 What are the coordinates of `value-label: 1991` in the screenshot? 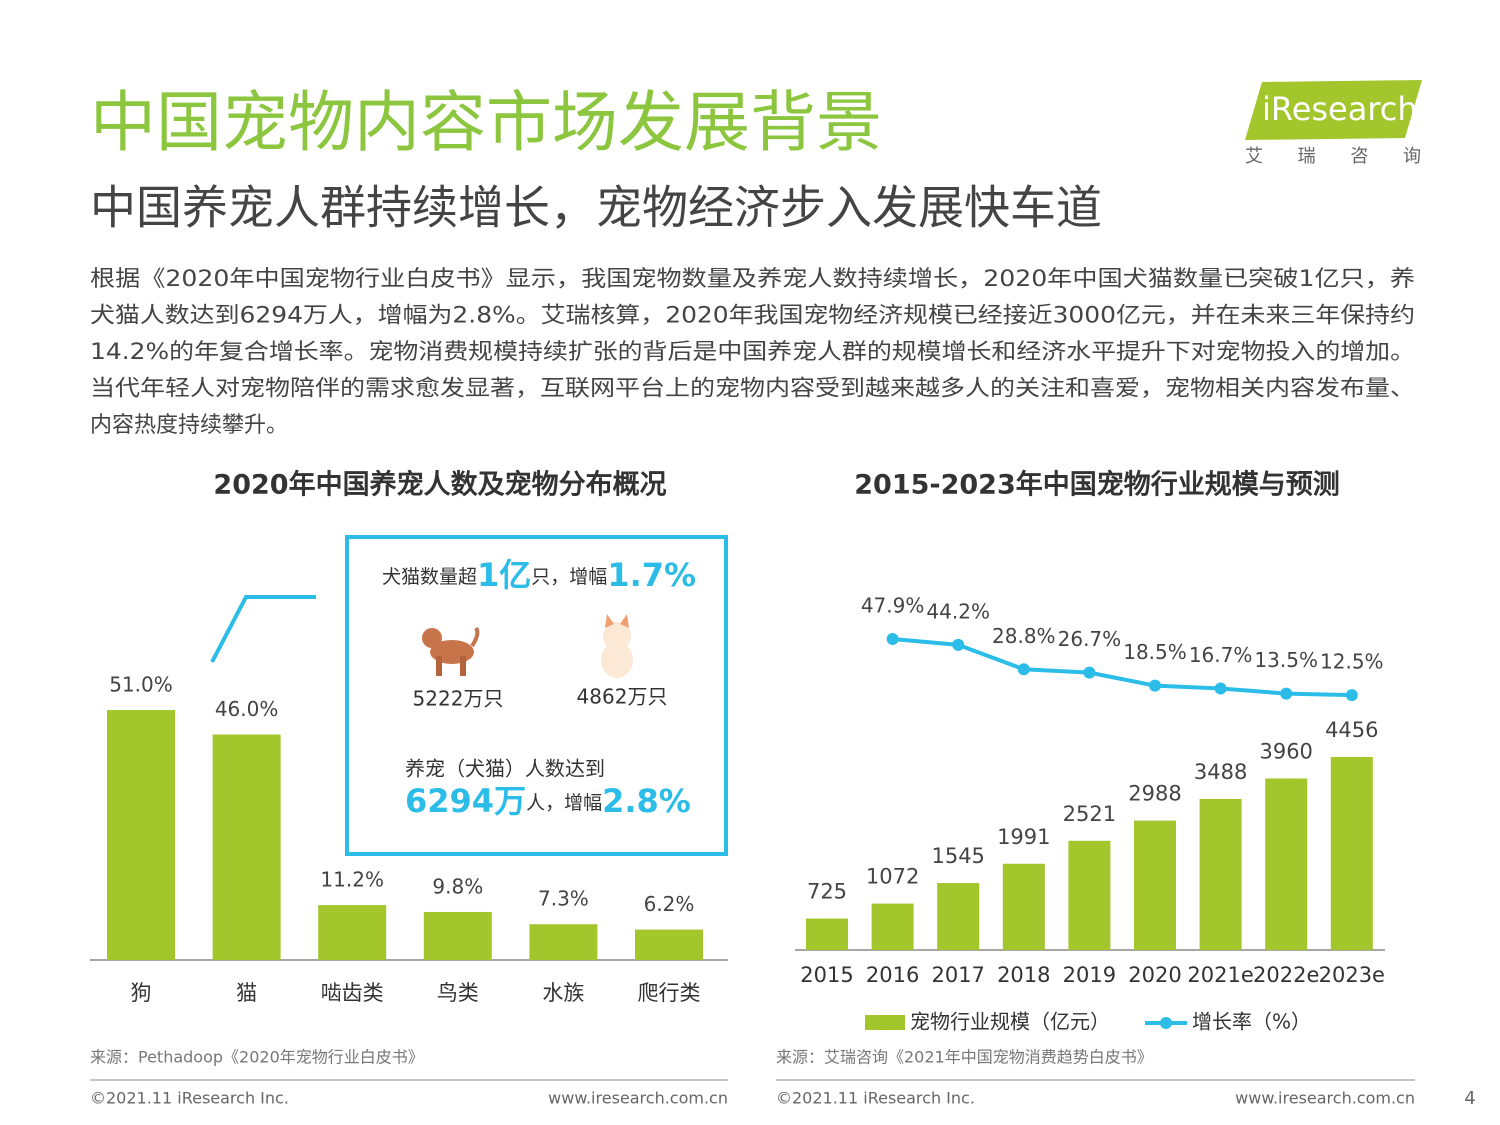 It's located at (1023, 837).